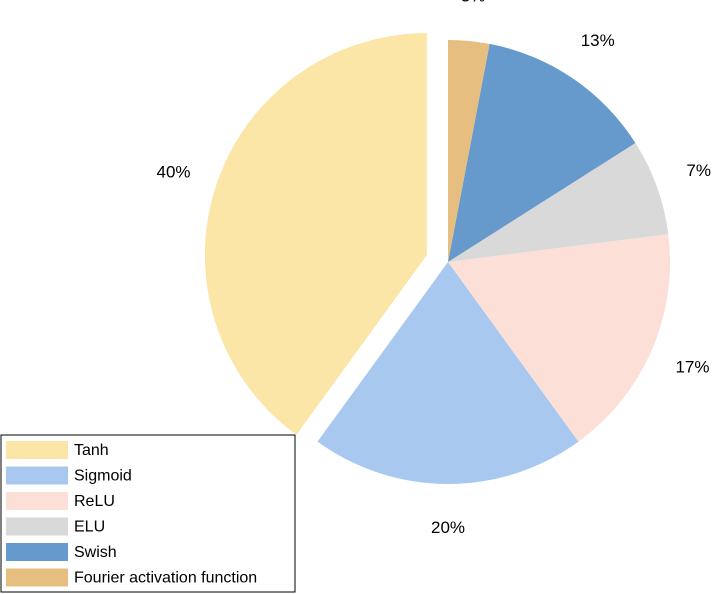 The height and width of the screenshot is (594, 712). I want to click on value-label: 20%, so click(448, 527).